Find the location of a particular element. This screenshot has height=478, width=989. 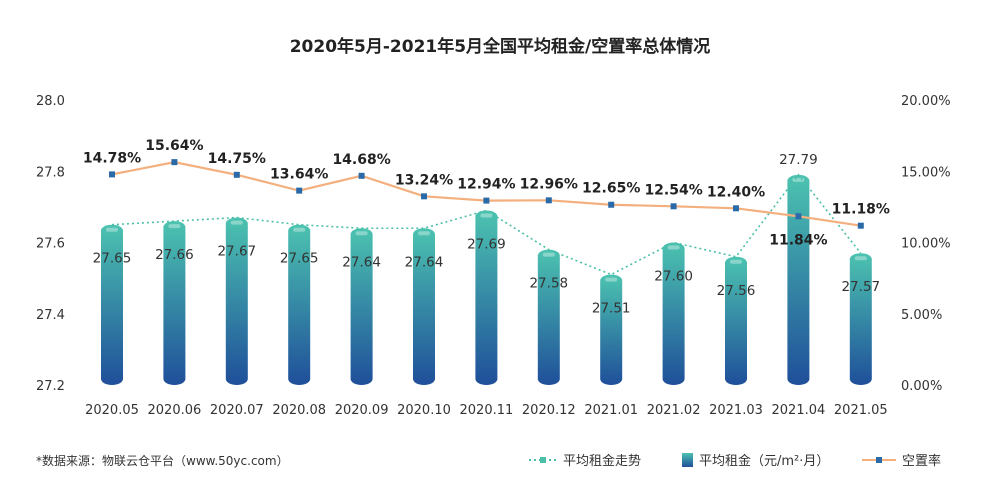

rate-value-label: 12.94% is located at coordinates (486, 185).